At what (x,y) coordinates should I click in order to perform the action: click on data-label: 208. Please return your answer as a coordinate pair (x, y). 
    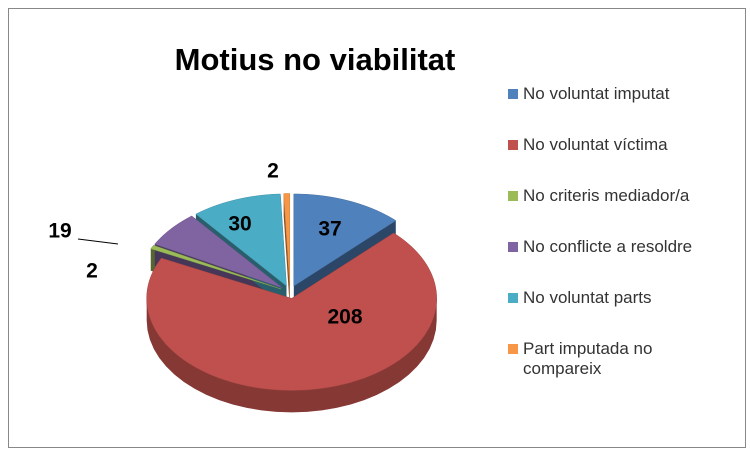
    Looking at the image, I should click on (344, 317).